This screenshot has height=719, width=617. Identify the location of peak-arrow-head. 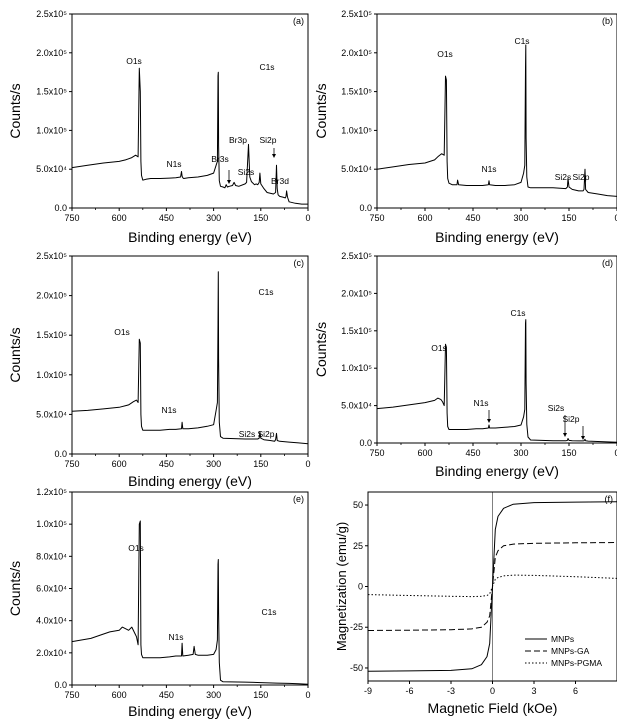
(565, 435).